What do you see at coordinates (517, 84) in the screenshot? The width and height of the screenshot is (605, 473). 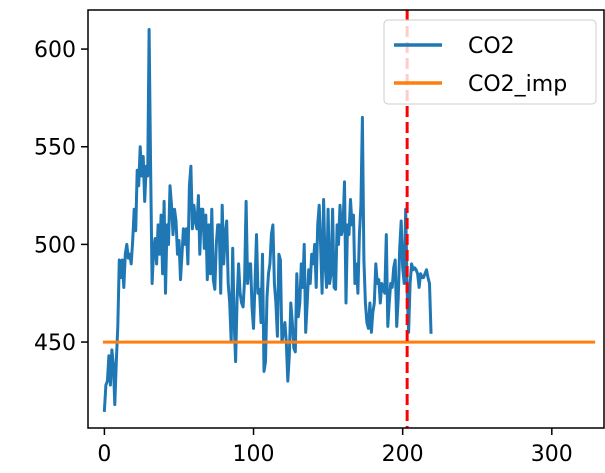 I see `legend-label-co2-imp: CO2_imp` at bounding box center [517, 84].